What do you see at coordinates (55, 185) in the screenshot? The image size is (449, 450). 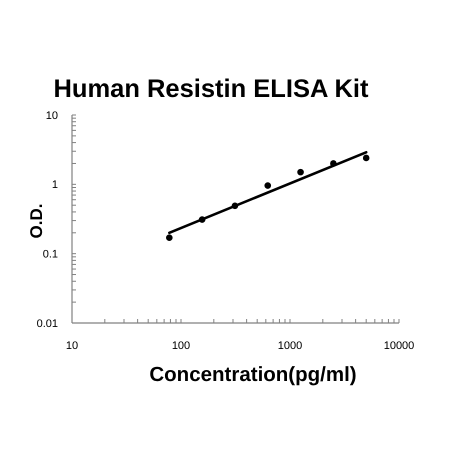 I see `y-tick-label: 1` at bounding box center [55, 185].